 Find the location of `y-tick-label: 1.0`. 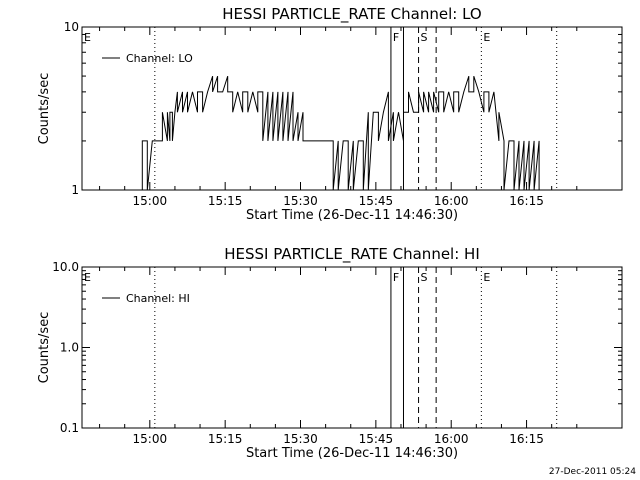

y-tick-label: 1.0 is located at coordinates (69, 348).